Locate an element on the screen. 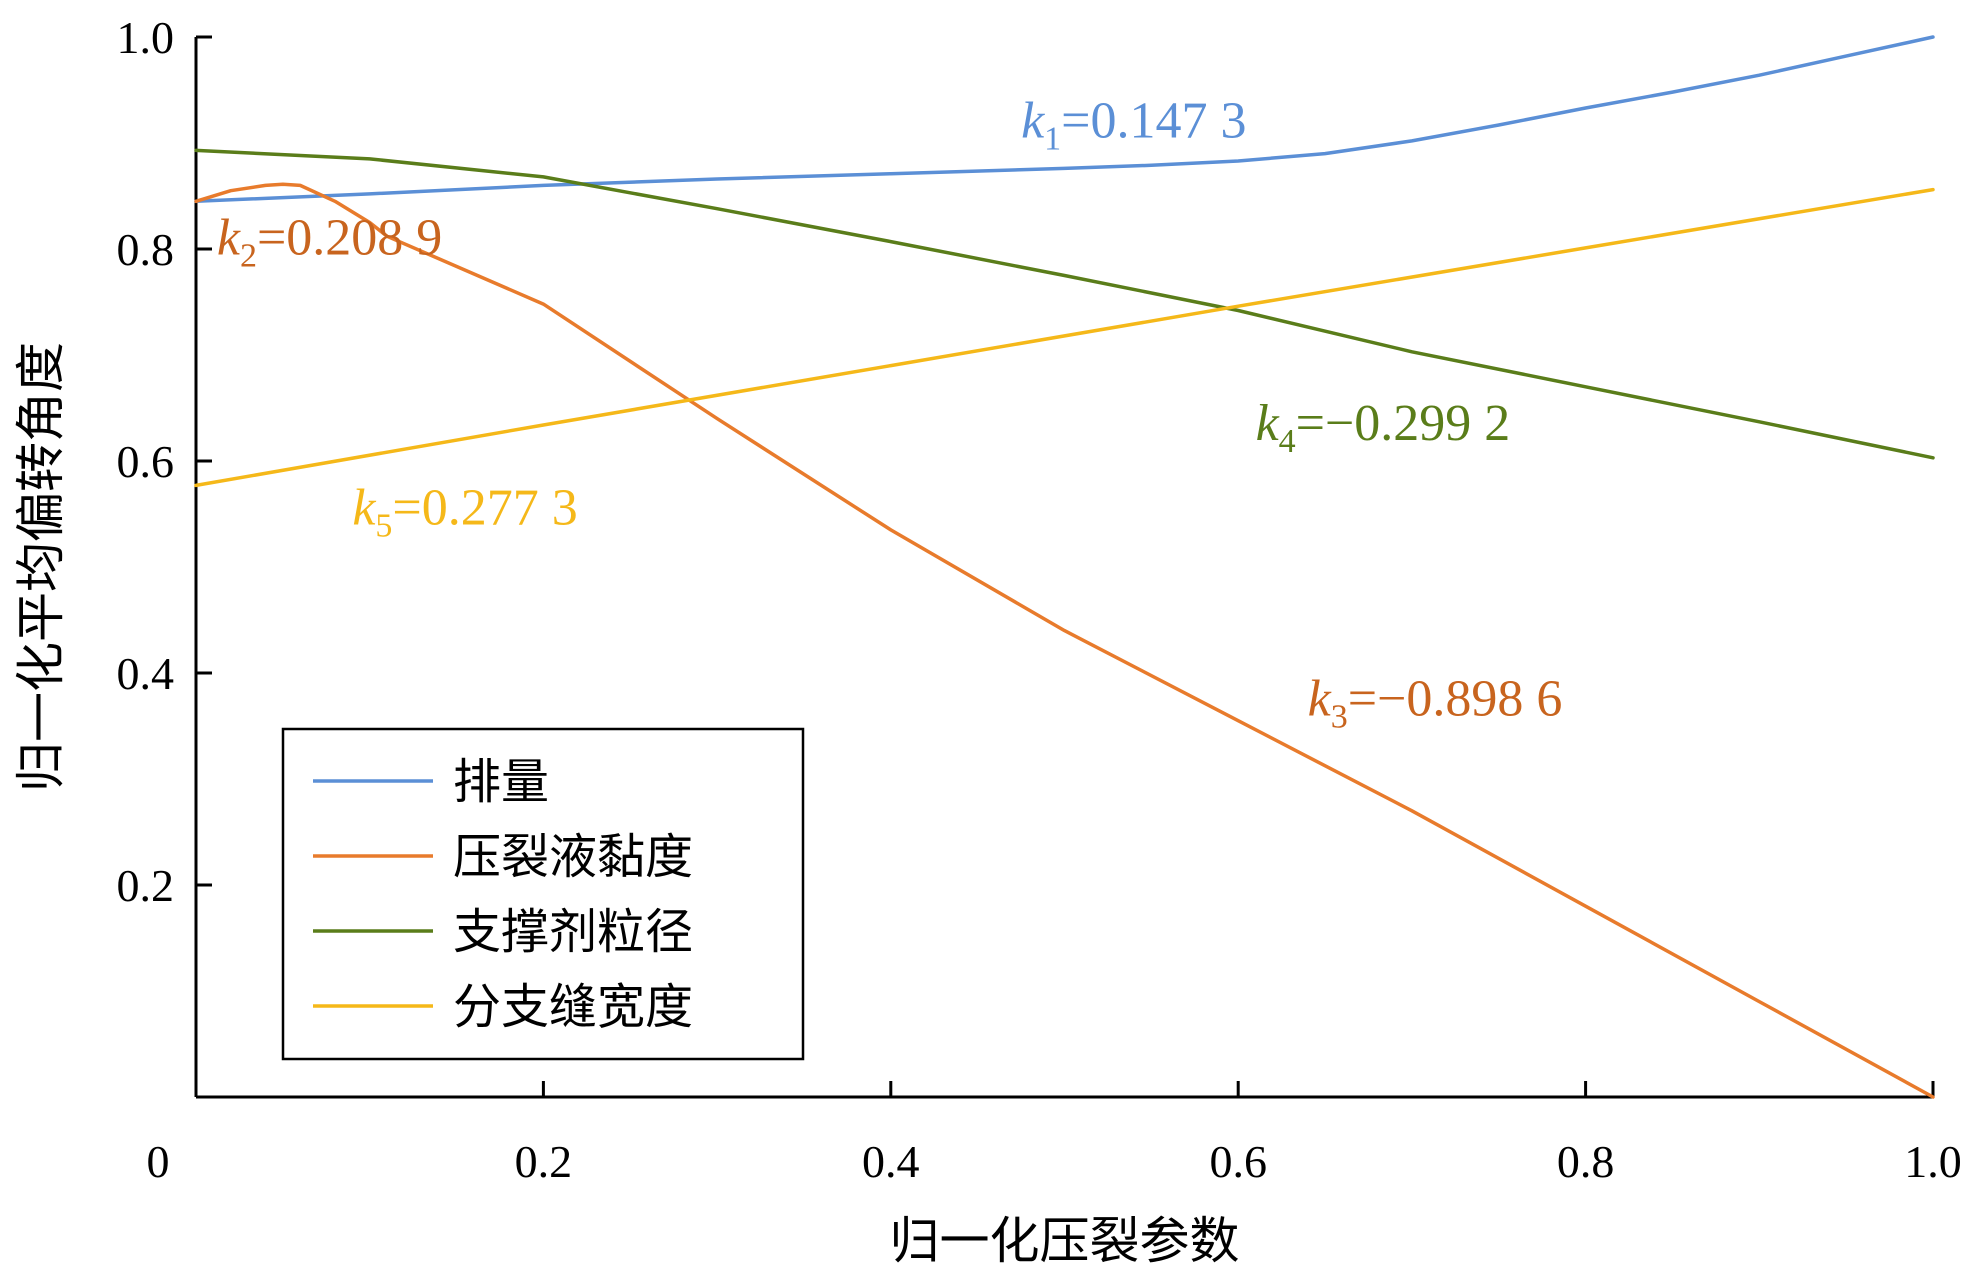 This screenshot has width=1976, height=1276. legend-entry-label: 压裂液黏度 is located at coordinates (573, 857).